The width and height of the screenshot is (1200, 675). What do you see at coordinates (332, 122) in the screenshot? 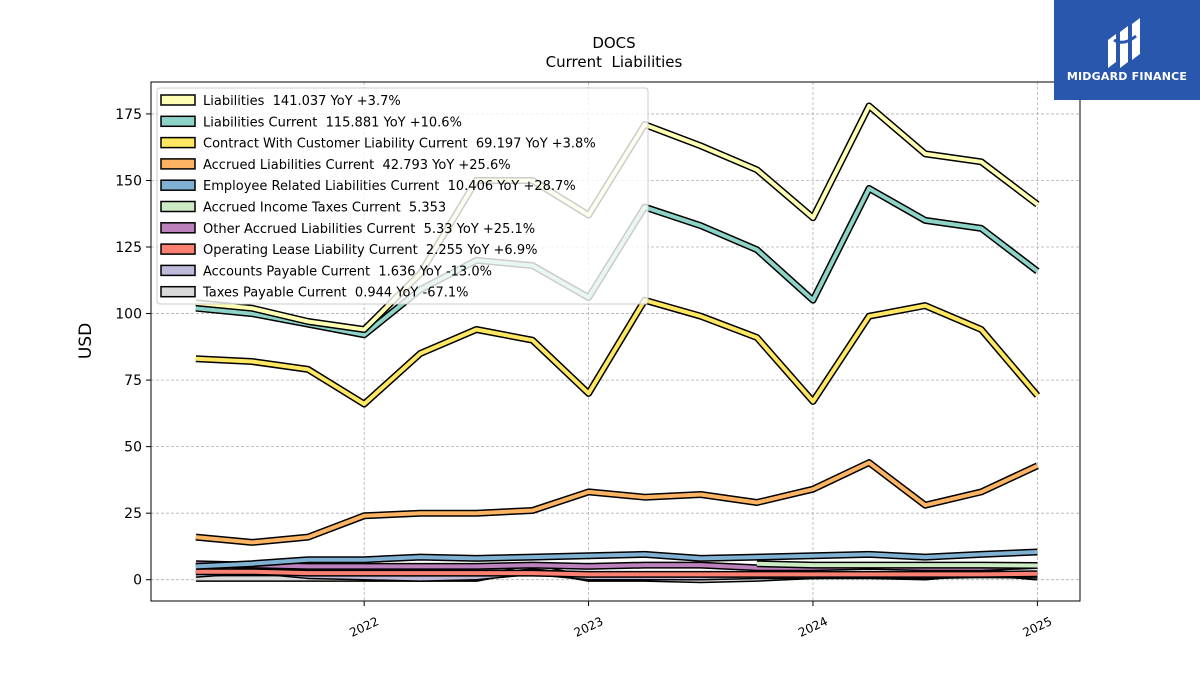
I see `legend-label: Liabilities Current 115.881 YoY +10.6%` at bounding box center [332, 122].